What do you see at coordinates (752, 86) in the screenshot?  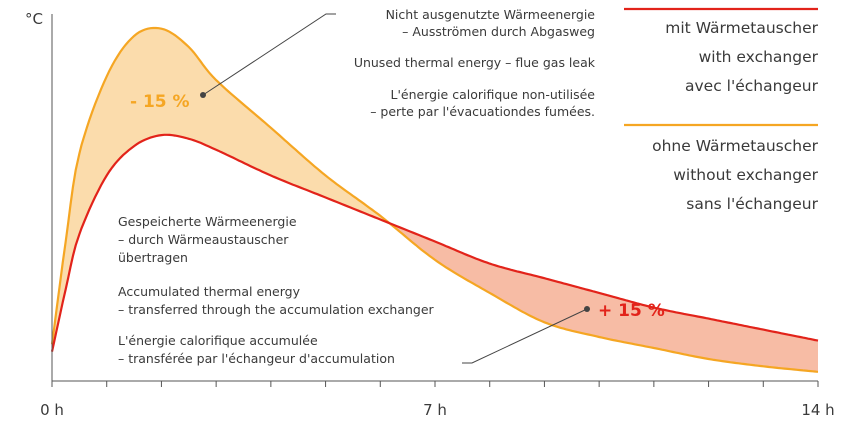 I see `legend-label-with-fr: avec l'échangeur` at bounding box center [752, 86].